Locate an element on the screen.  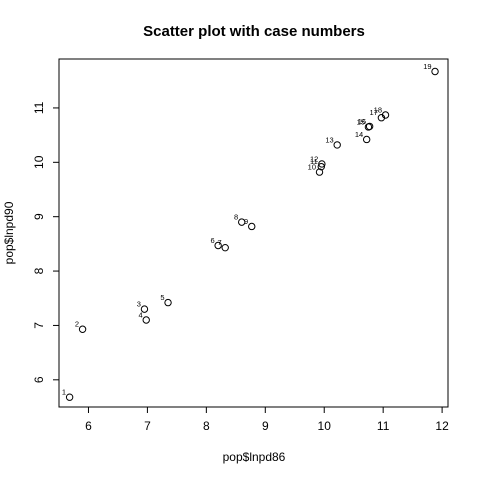
y-tick-label: 10 is located at coordinates (39, 162).